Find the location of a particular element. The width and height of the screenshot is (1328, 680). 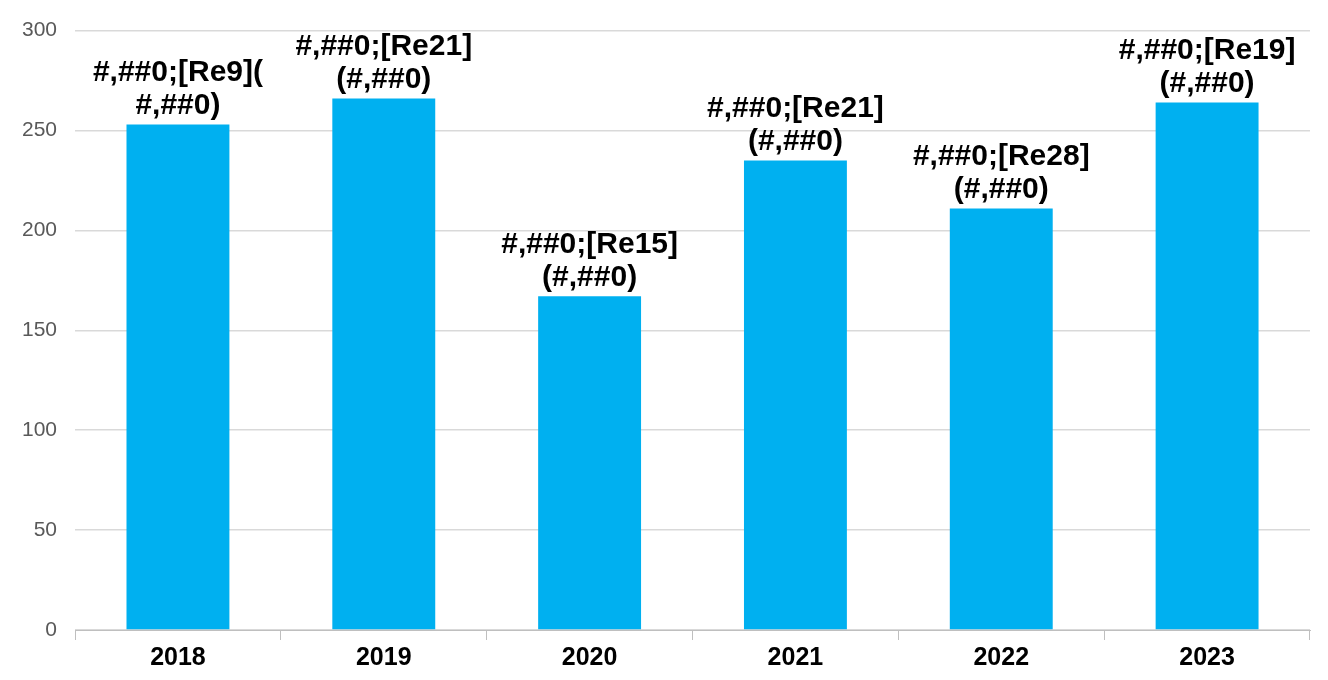

x-tick-label: 2022 is located at coordinates (1001, 655).